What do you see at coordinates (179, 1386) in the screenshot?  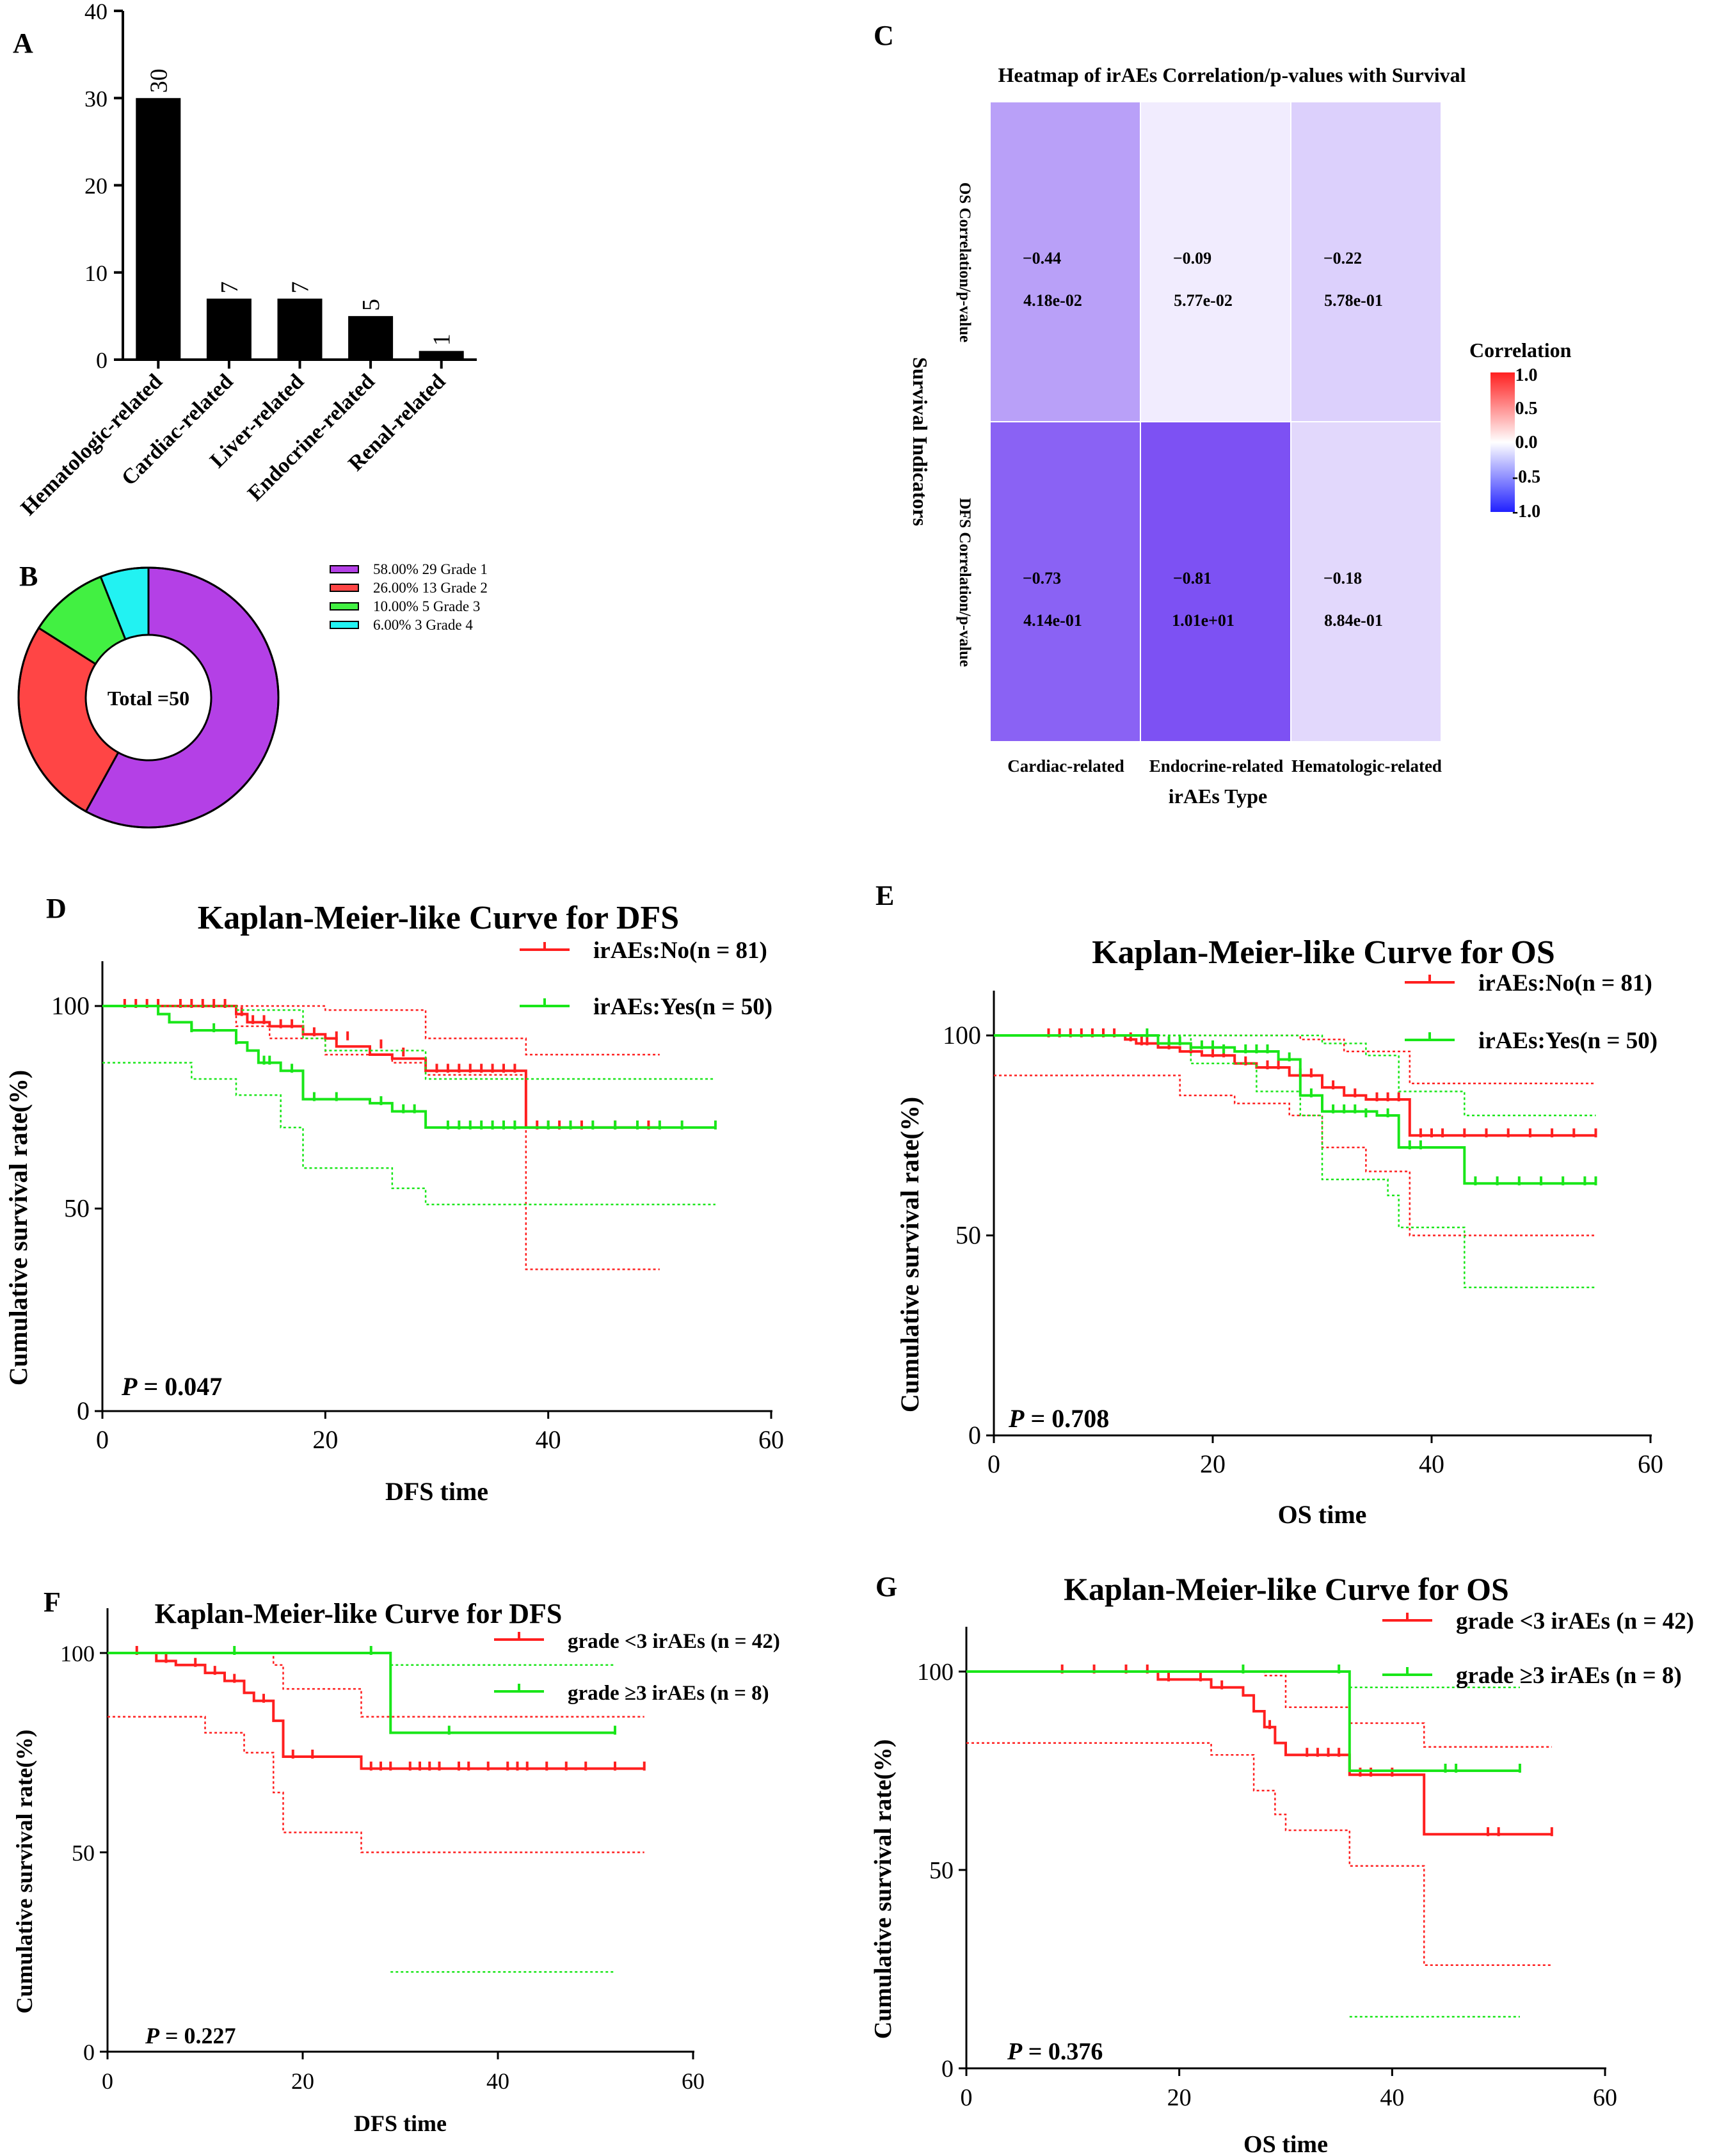 I see `p-value-text: = 0.047` at bounding box center [179, 1386].